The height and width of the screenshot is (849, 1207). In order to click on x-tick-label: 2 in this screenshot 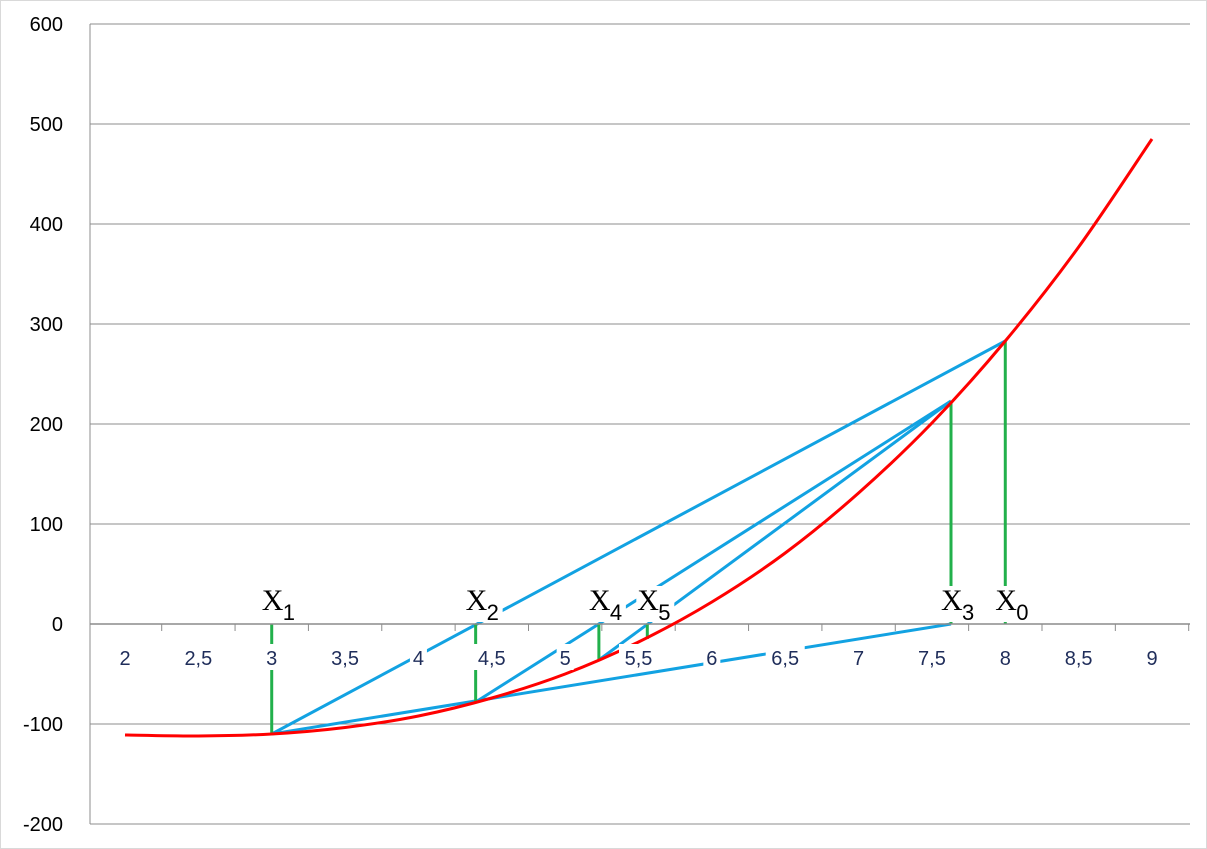, I will do `click(124, 659)`.